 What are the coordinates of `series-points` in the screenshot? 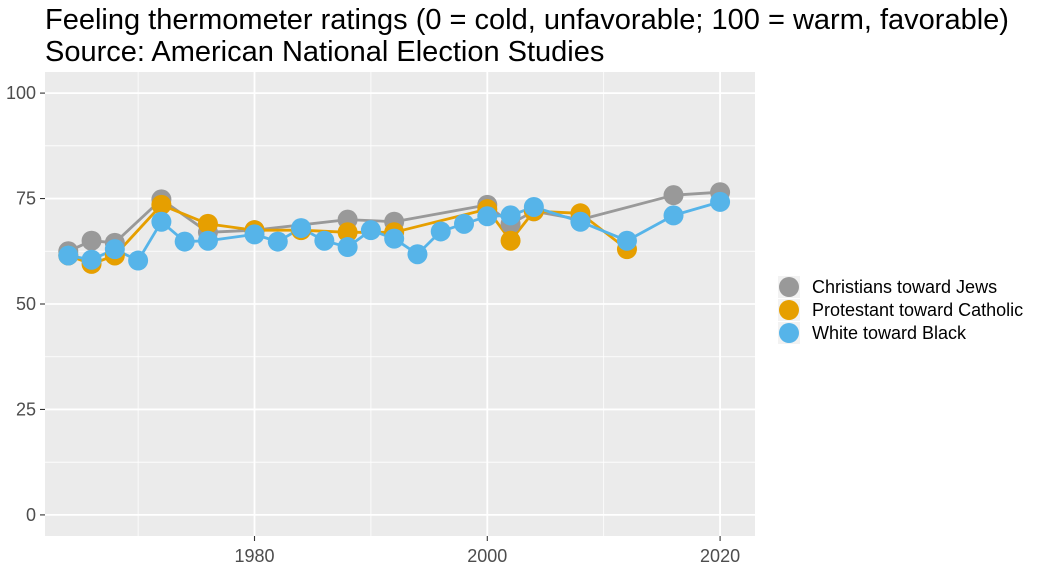 It's located at (394, 228).